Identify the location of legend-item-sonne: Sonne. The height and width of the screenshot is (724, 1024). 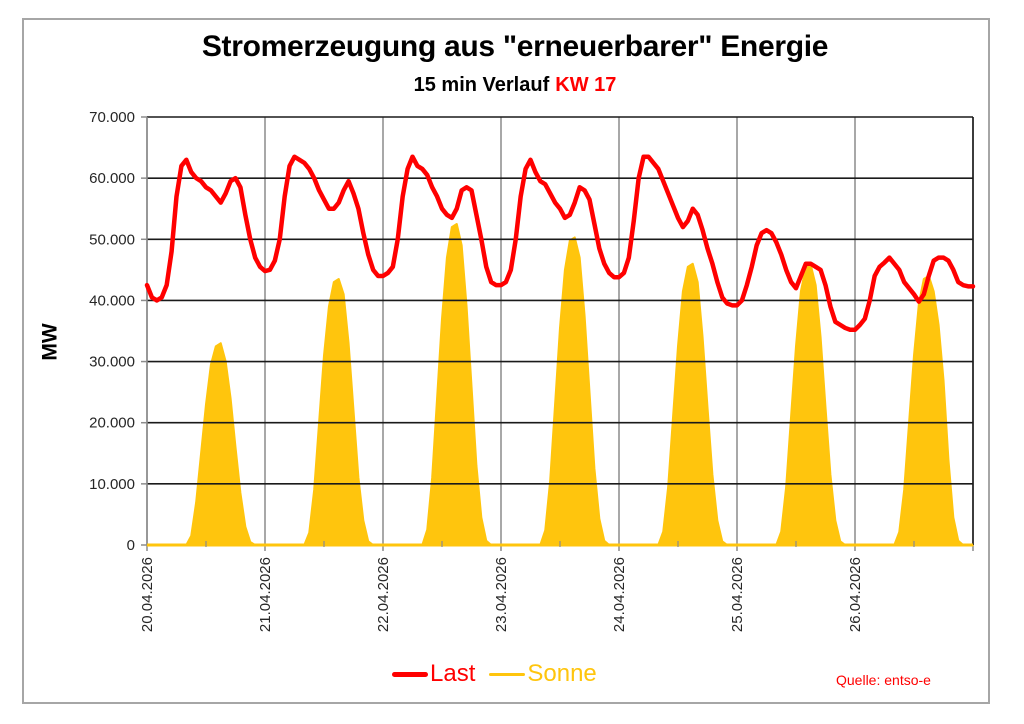
(543, 674).